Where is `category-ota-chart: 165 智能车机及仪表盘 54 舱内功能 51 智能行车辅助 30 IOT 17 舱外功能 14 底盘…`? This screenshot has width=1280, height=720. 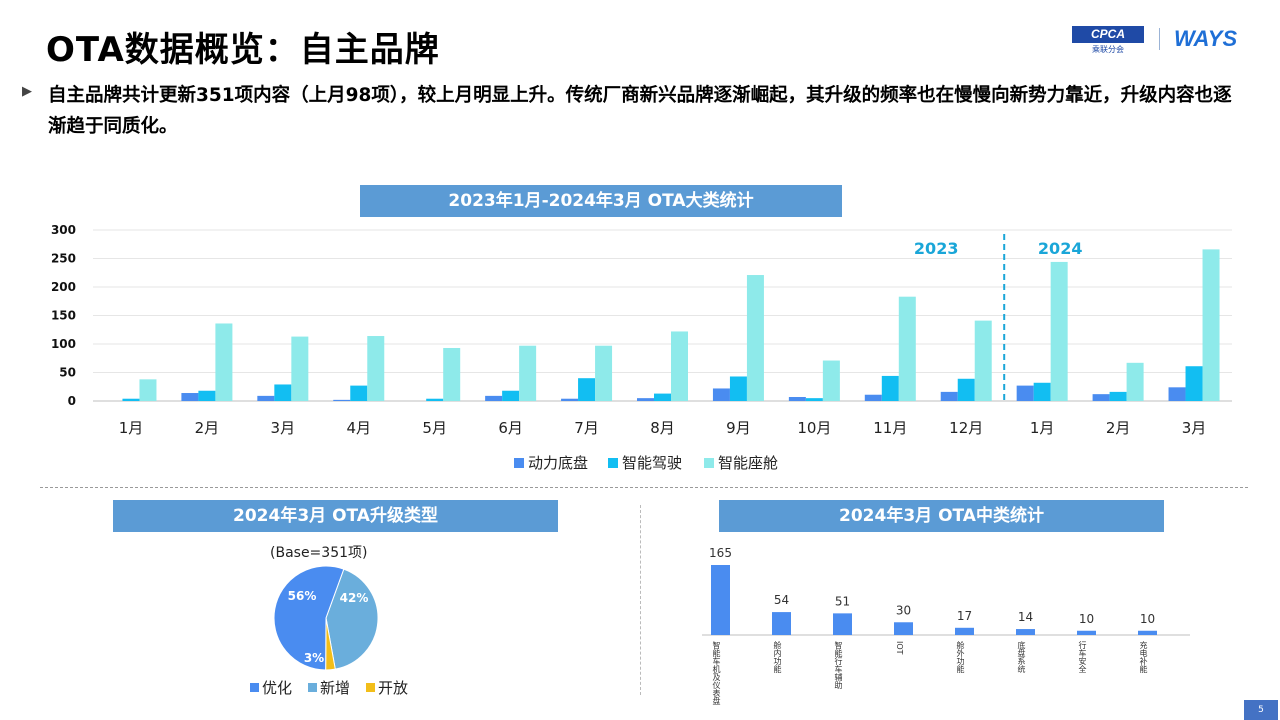
category-ota-chart: 165 智能车机及仪表盘 54 舱内功能 51 智能行车辅助 30 IOT 17 舱外功能 14 底盘… is located at coordinates (946, 625).